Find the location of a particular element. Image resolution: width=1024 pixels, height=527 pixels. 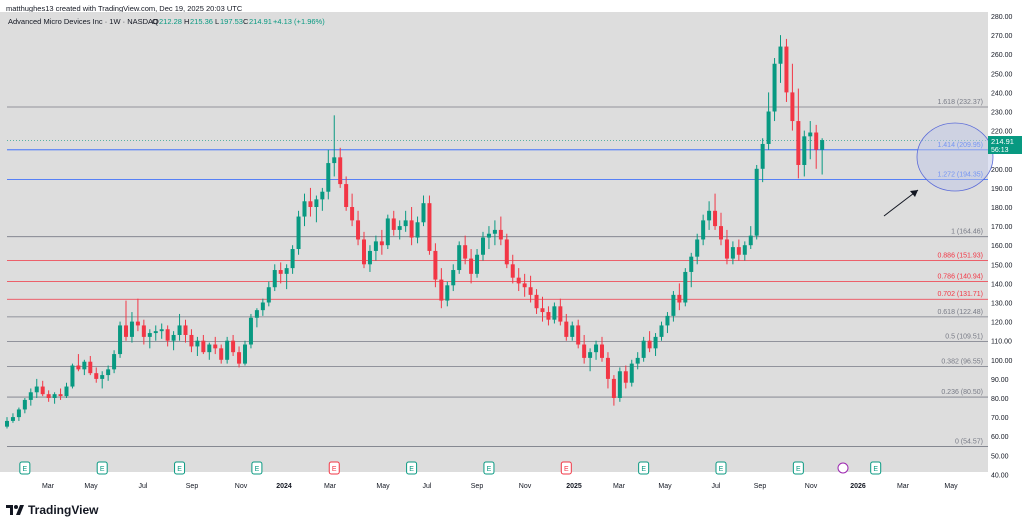

bar-countdown: 56:13 is located at coordinates (1000, 150).